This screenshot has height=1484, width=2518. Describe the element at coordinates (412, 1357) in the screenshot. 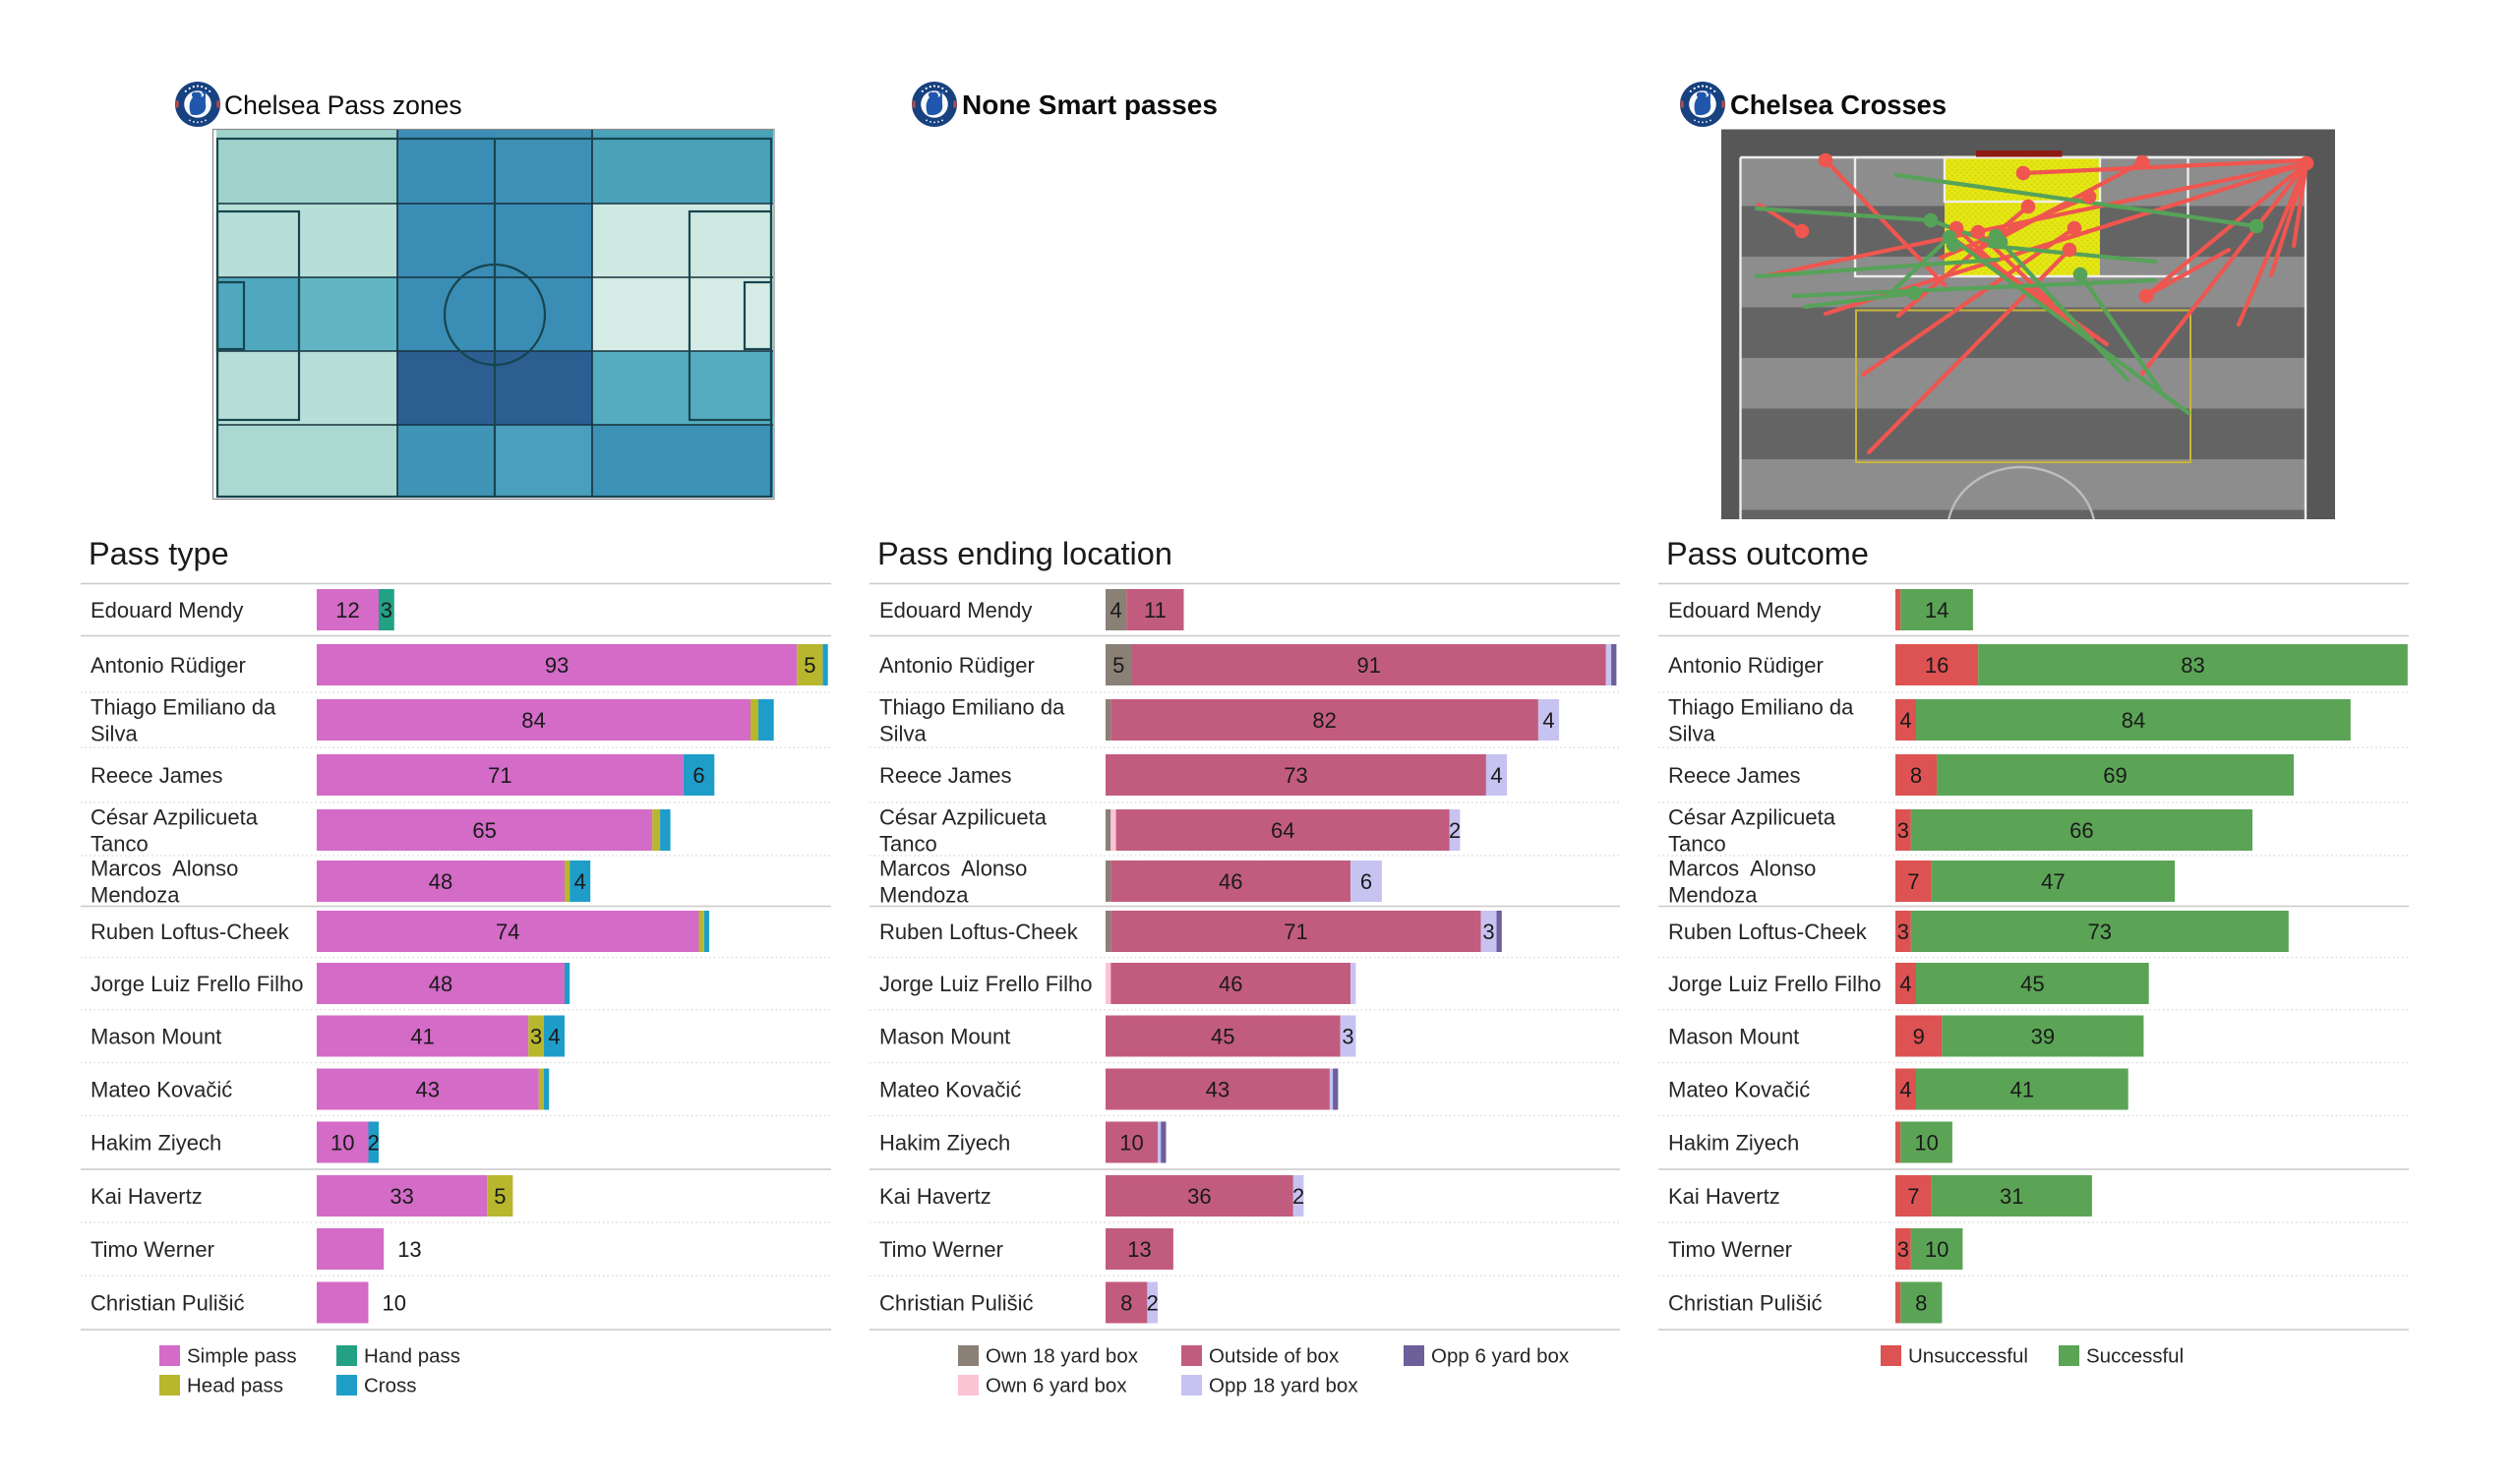

I see `svg-text: Hand pass` at that location.